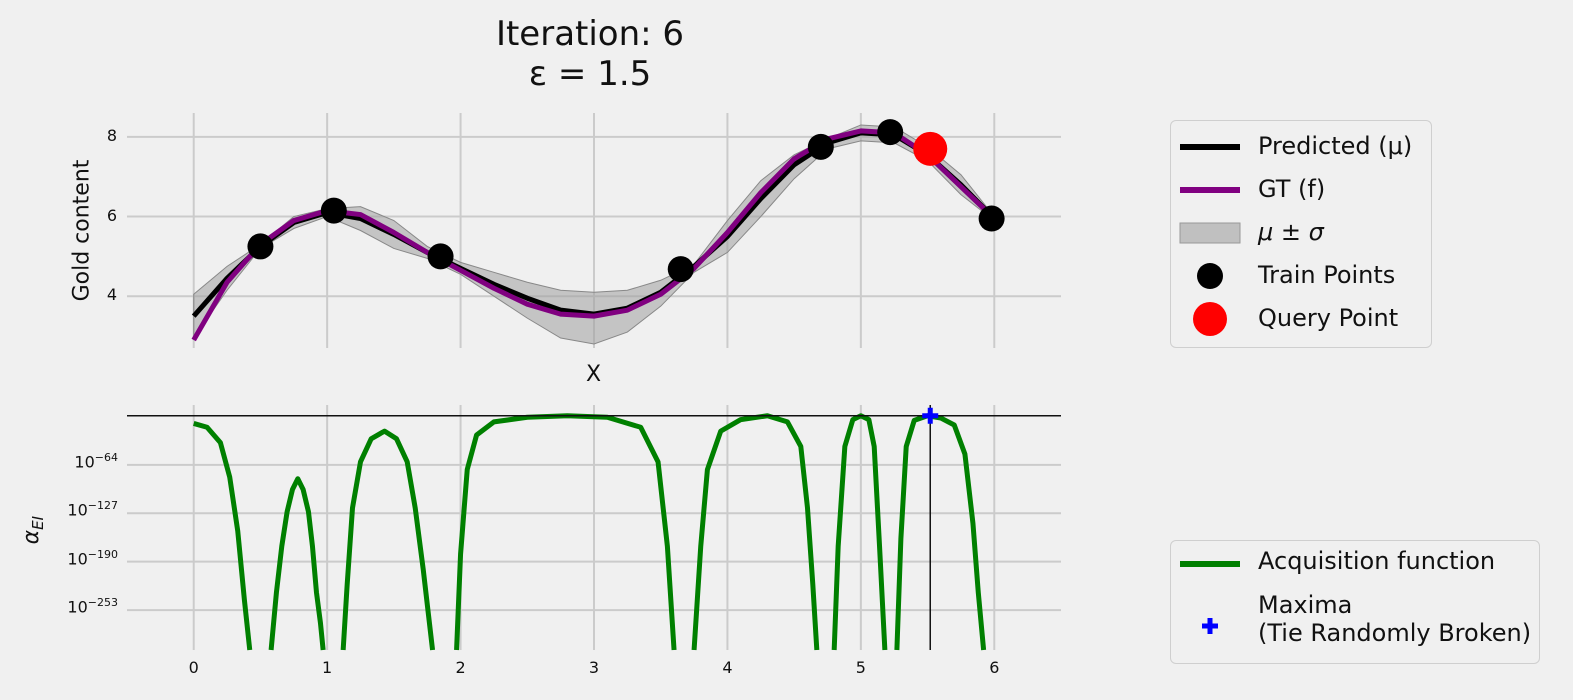 The height and width of the screenshot is (700, 1573). Describe the element at coordinates (930, 148) in the screenshot. I see `query-point` at that location.